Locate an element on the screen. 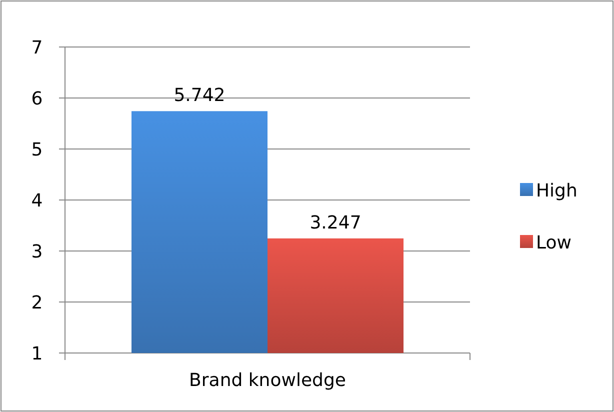 The image size is (614, 412). y-tick-label: 4 is located at coordinates (37, 201).